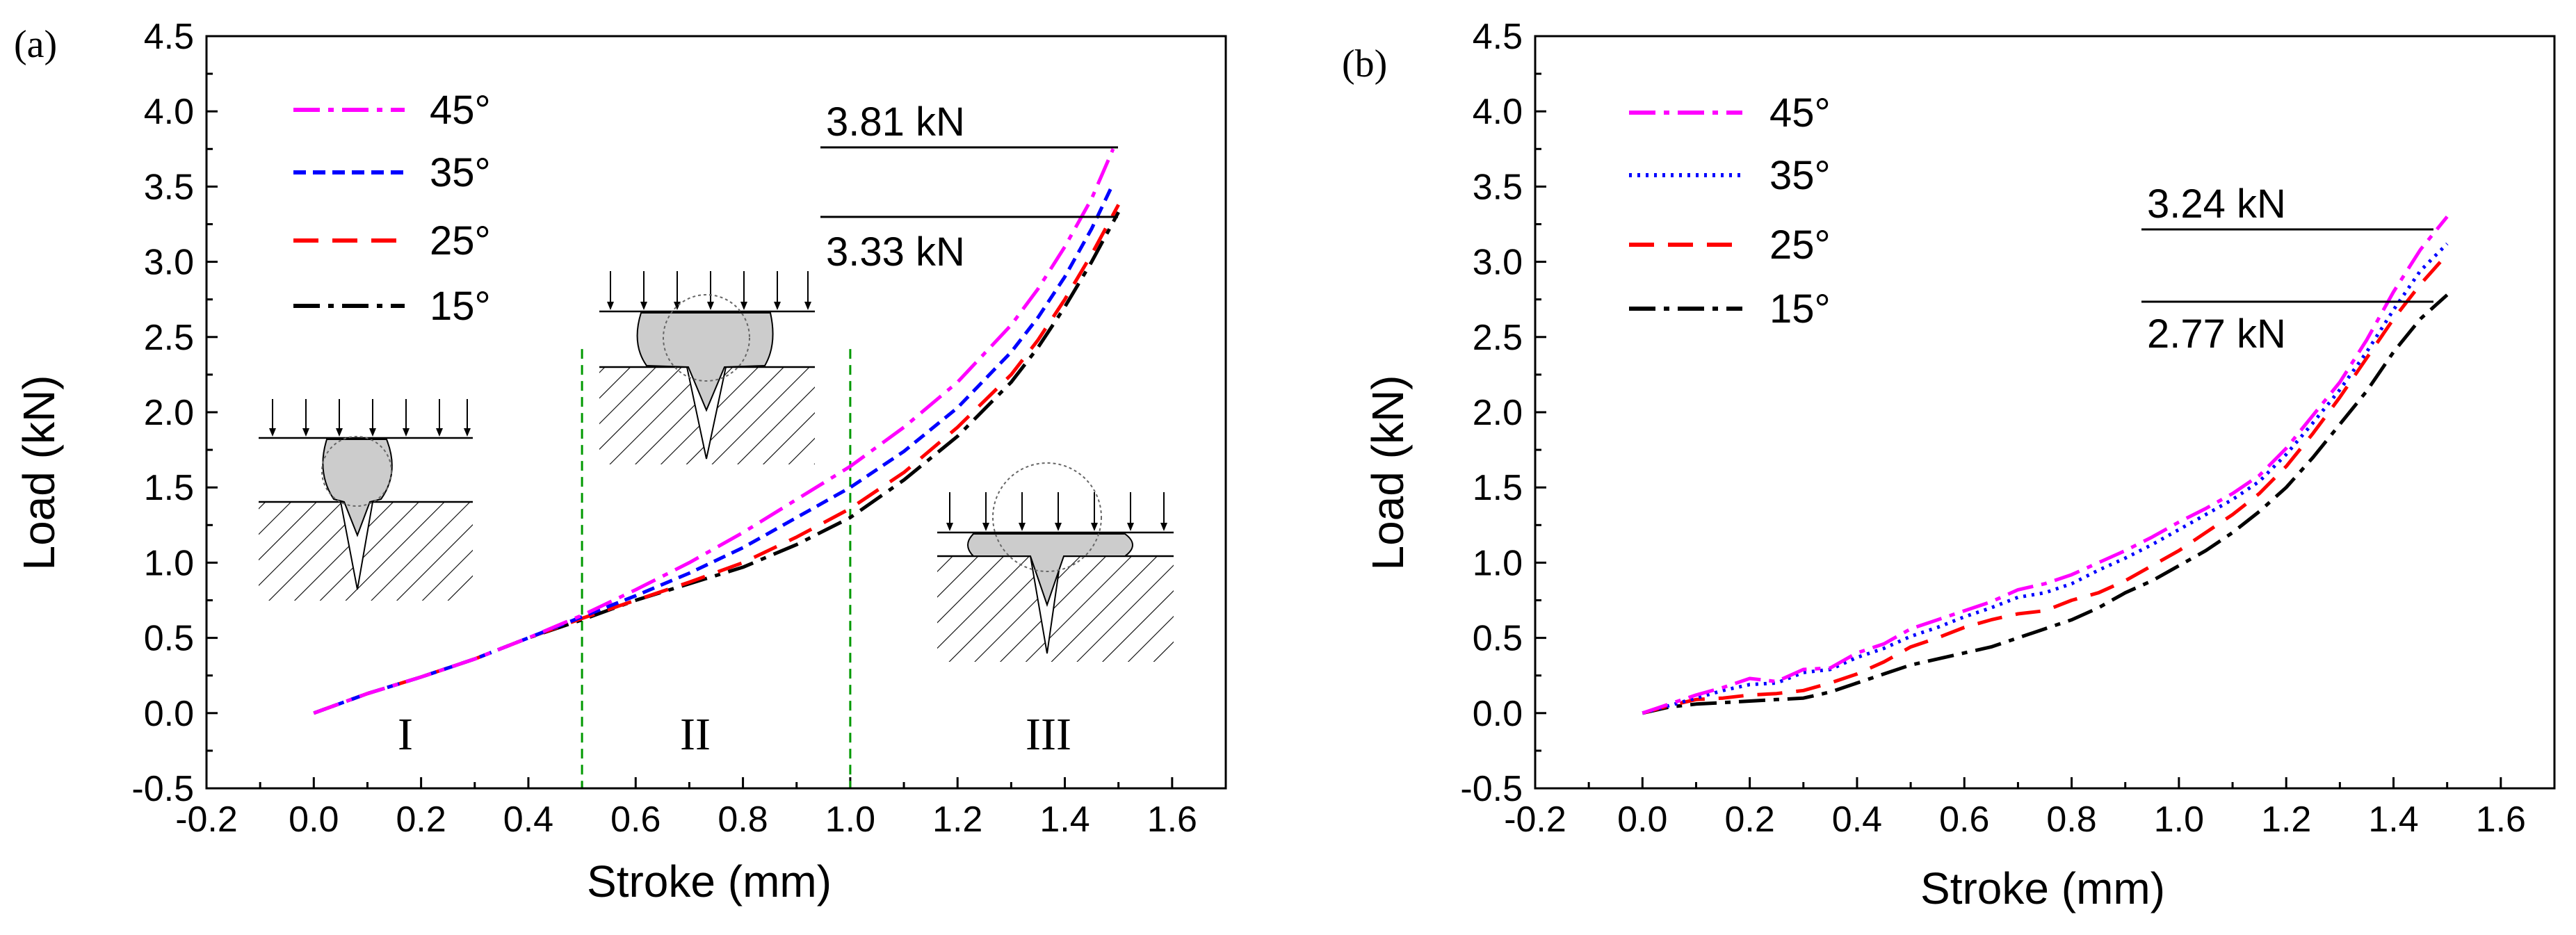 This screenshot has width=2576, height=935. What do you see at coordinates (2216, 204) in the screenshot?
I see `annotation-324: 3.24 kN` at bounding box center [2216, 204].